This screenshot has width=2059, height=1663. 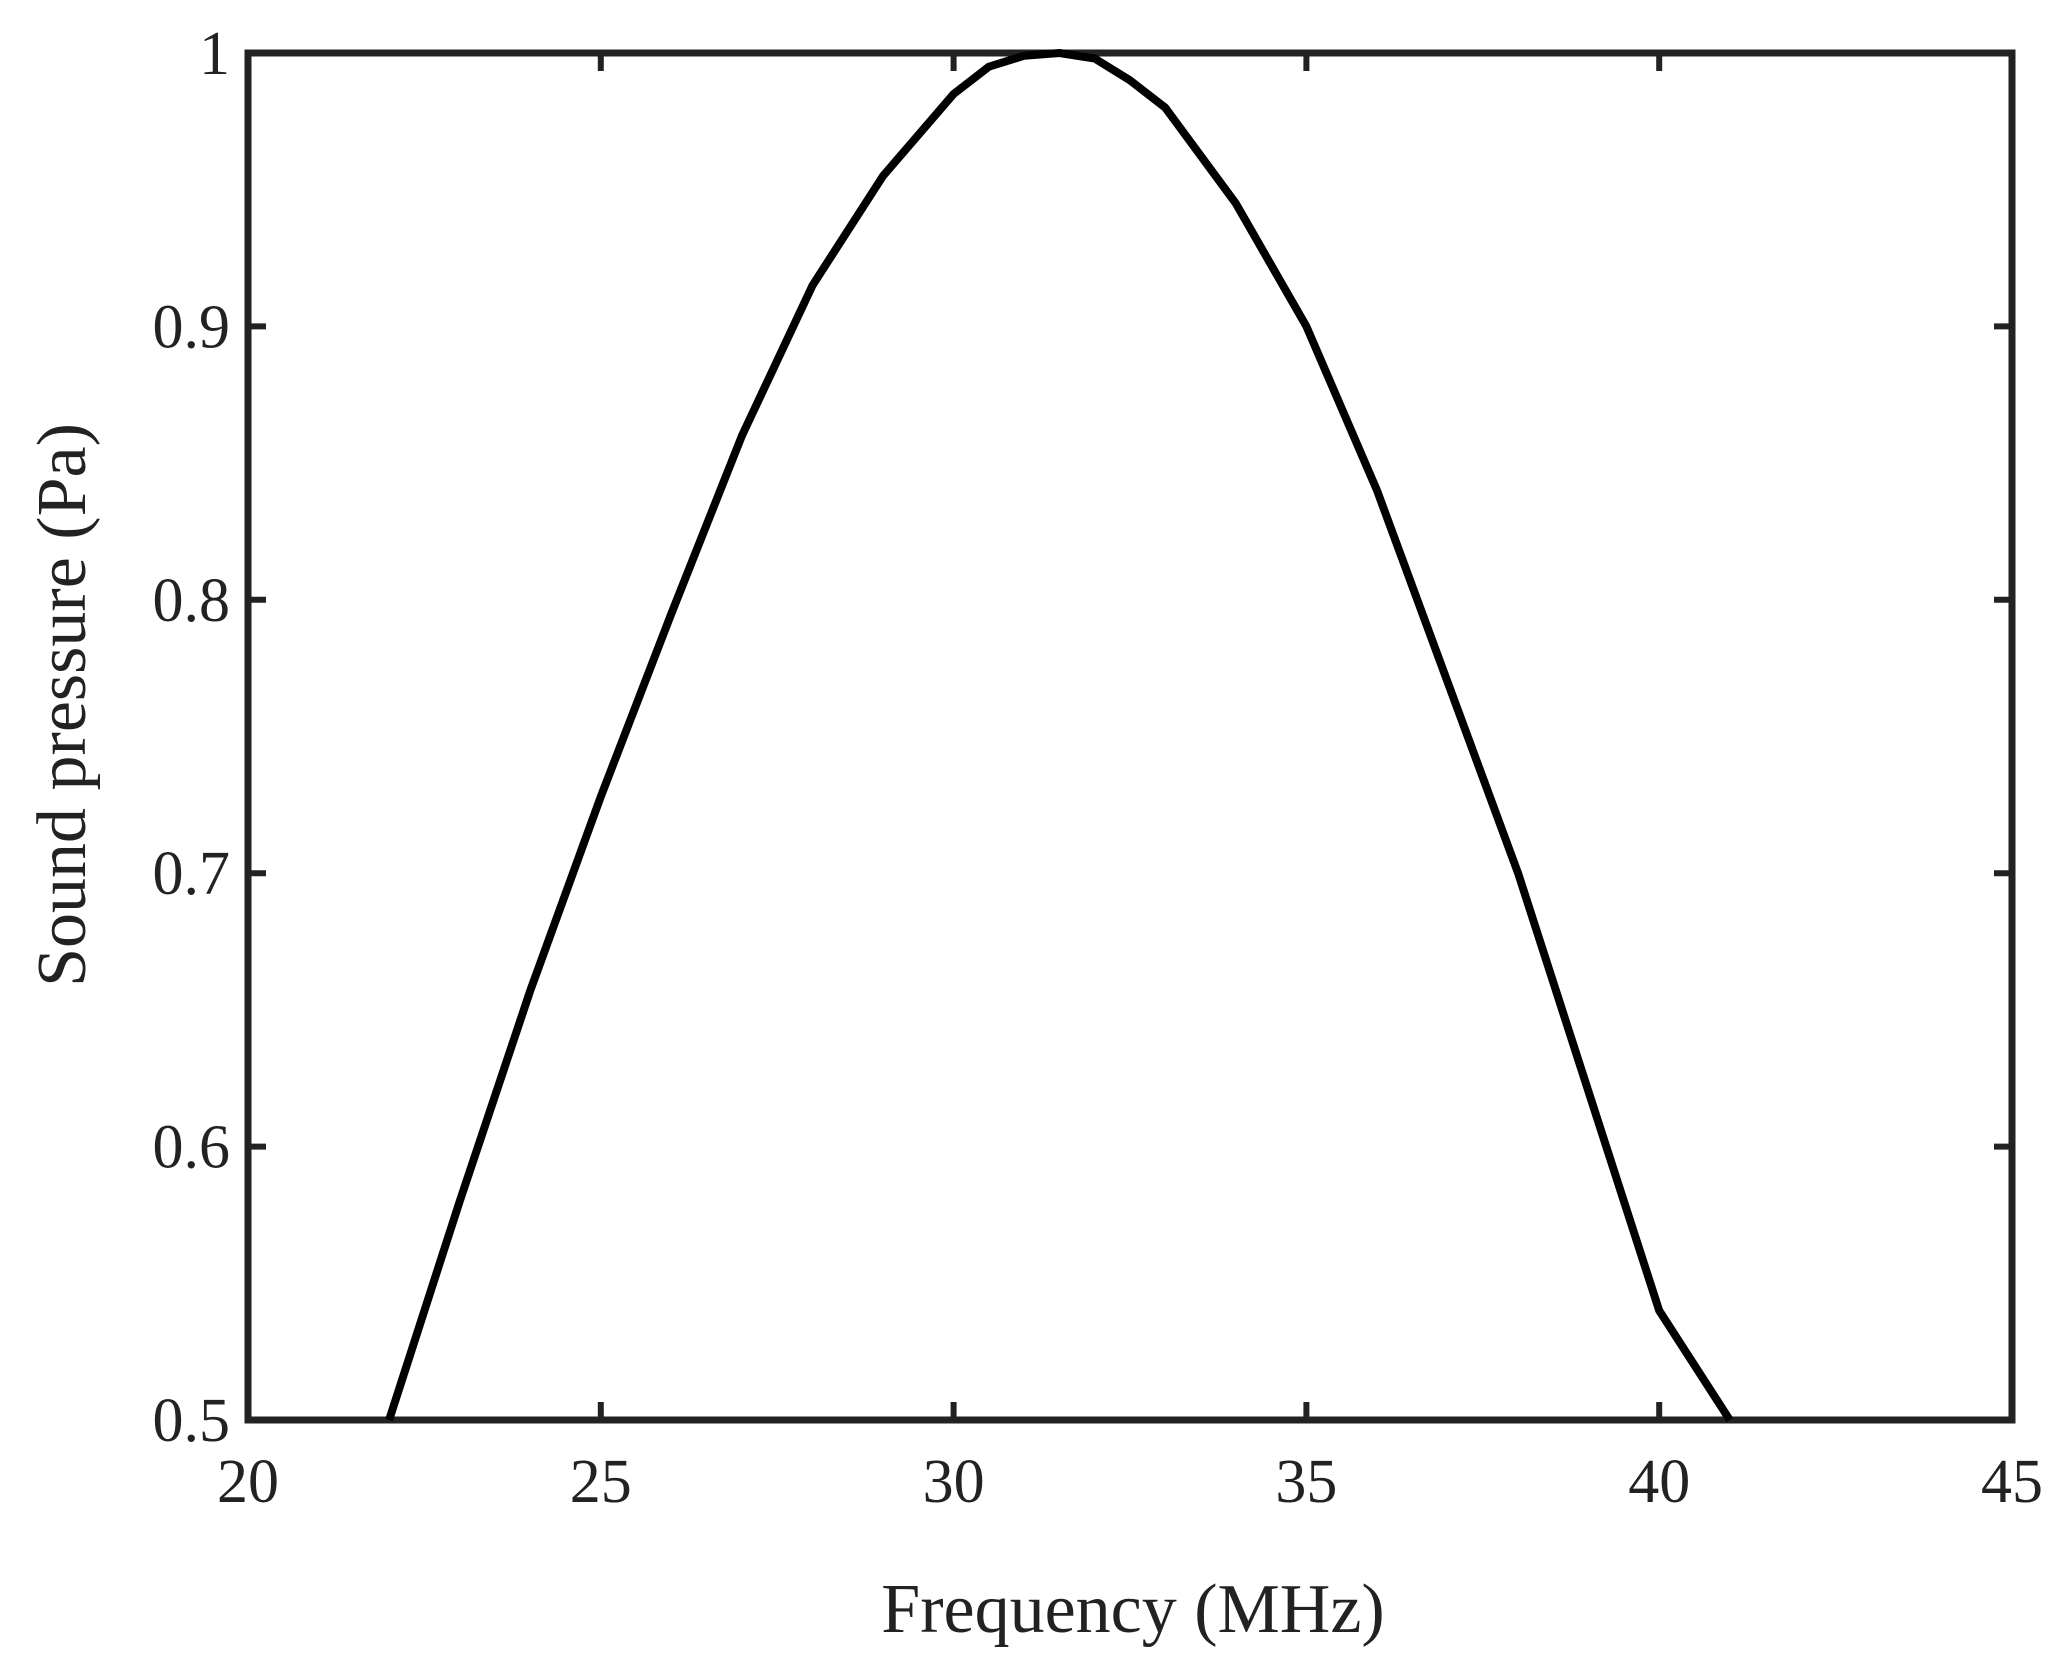 I want to click on y-tick-label: 0.5, so click(x=192, y=1421).